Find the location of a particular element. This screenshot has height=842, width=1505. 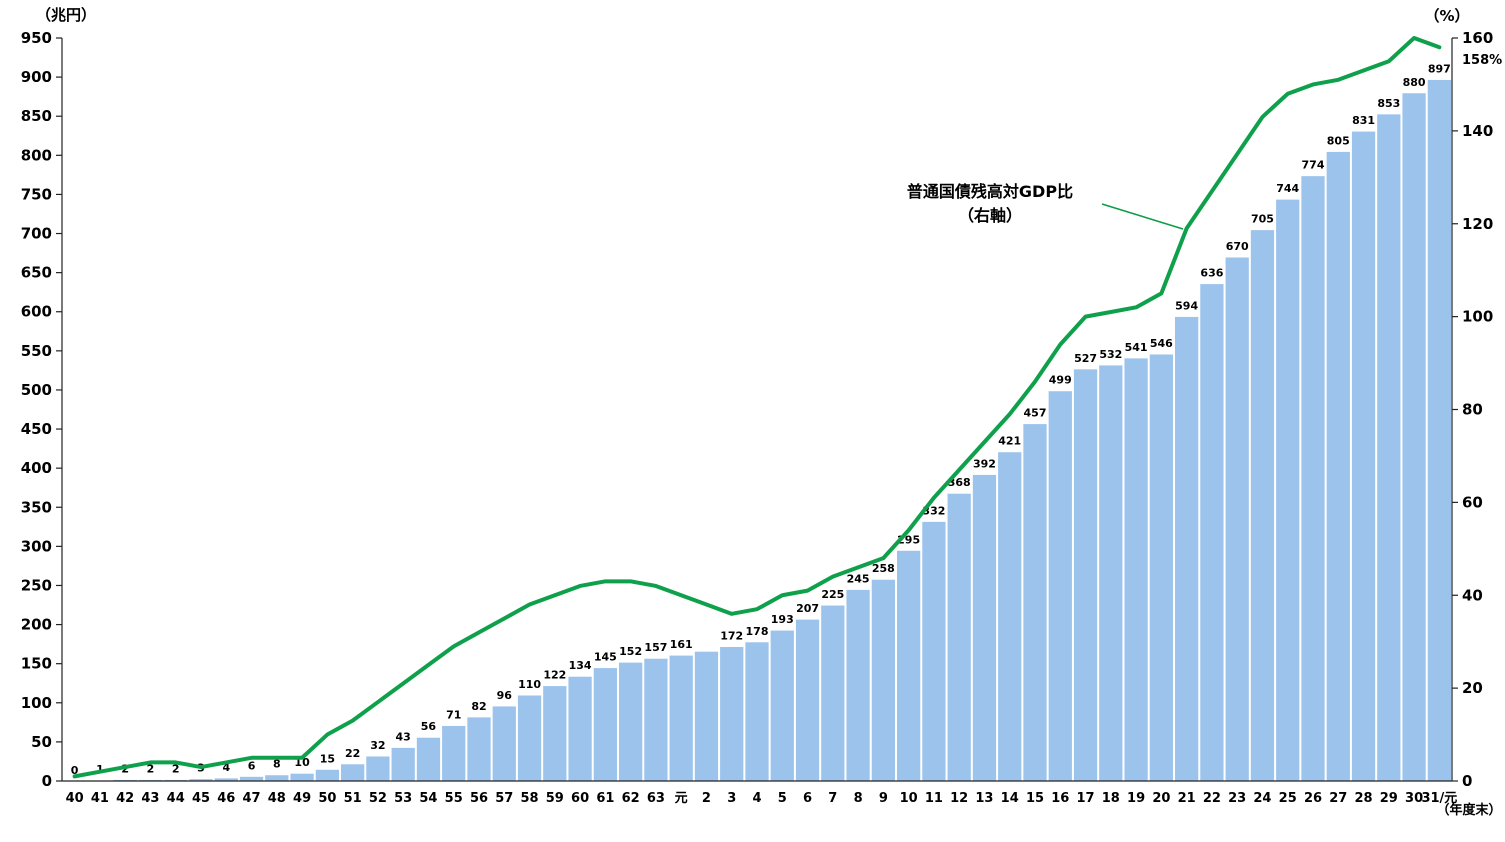

left-axis-tick-label: 950 is located at coordinates (36, 38).